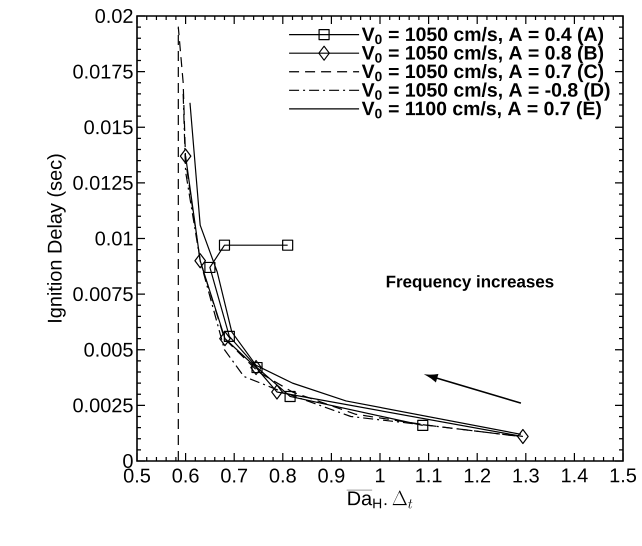  I want to click on x-tick-label: 0.9, so click(331, 475).